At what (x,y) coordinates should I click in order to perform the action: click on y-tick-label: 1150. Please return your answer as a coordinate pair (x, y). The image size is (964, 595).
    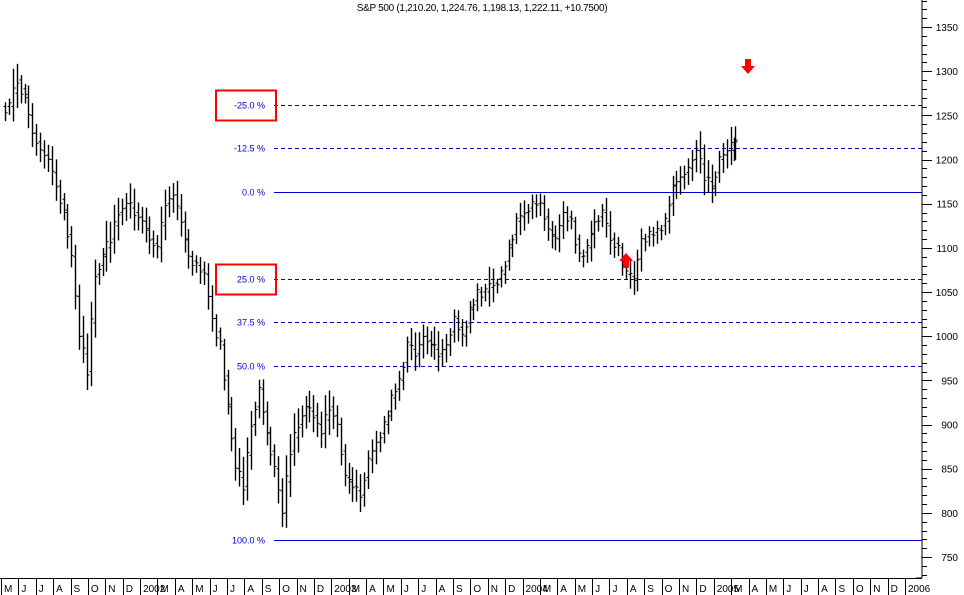
    Looking at the image, I should click on (947, 205).